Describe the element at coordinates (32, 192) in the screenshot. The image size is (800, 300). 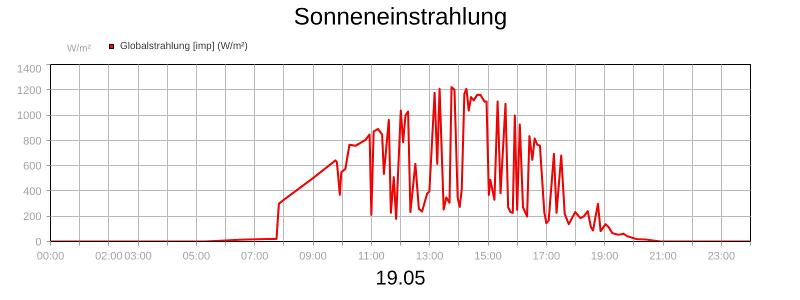
I see `y-tick-label: 400` at that location.